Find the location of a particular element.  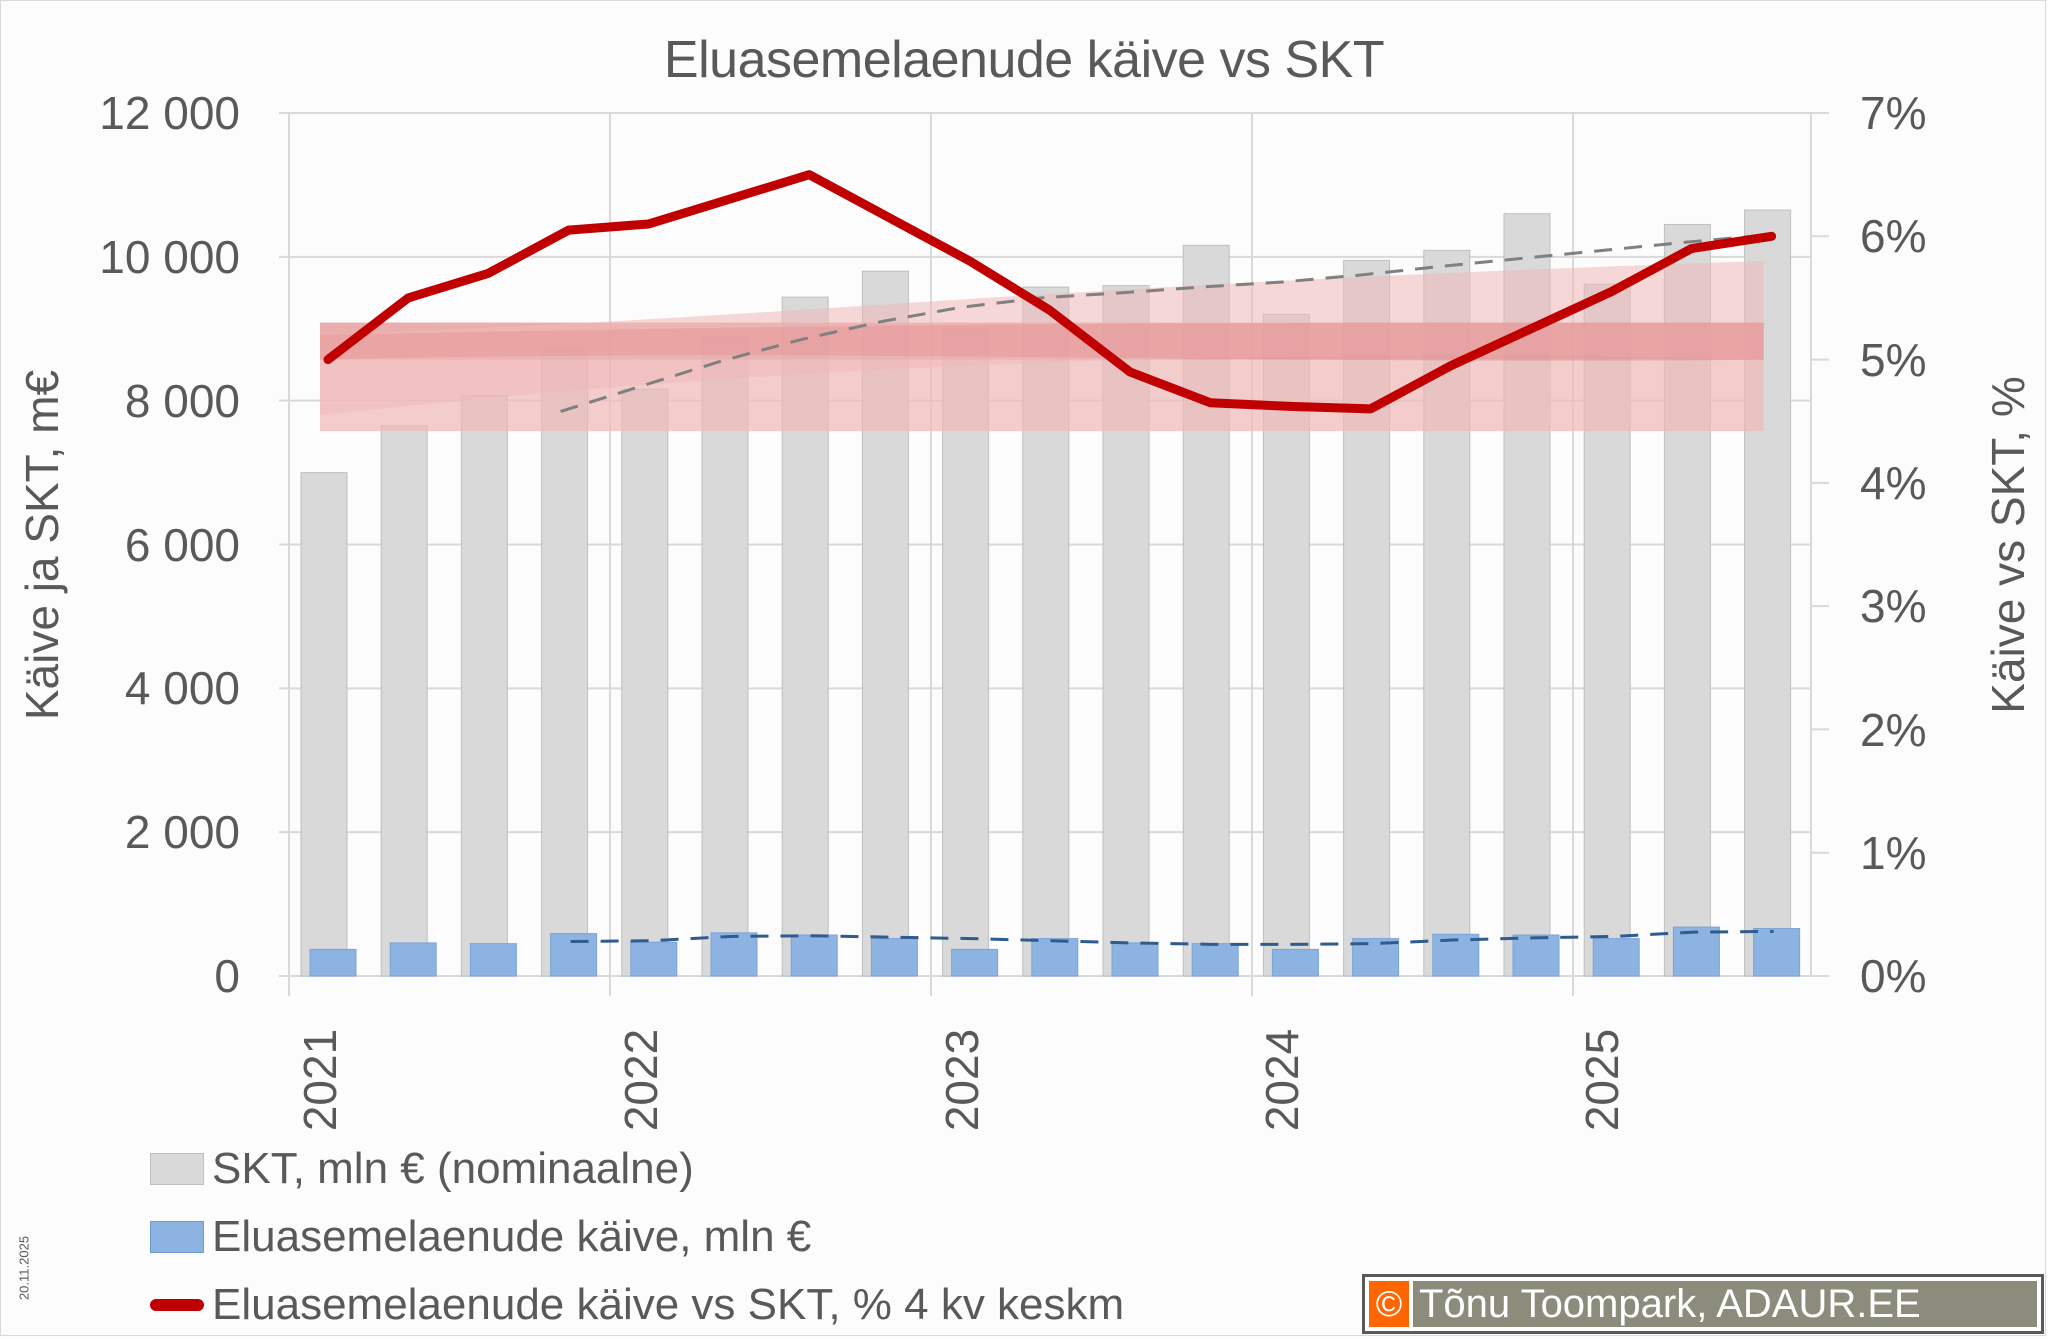

copyright-text: Tõnu Toompark, ADAUR.EE is located at coordinates (1725, 1304).